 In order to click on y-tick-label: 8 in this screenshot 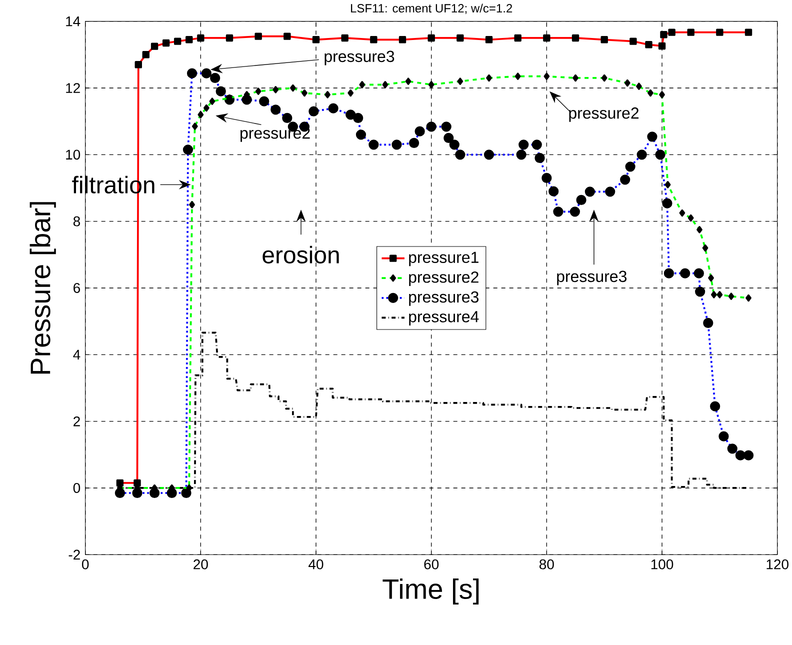, I will do `click(76, 221)`.